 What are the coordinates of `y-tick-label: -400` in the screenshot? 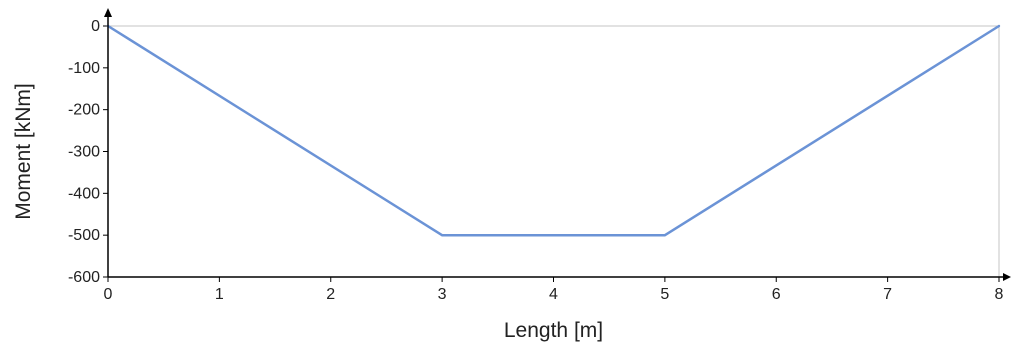 It's located at (84, 193).